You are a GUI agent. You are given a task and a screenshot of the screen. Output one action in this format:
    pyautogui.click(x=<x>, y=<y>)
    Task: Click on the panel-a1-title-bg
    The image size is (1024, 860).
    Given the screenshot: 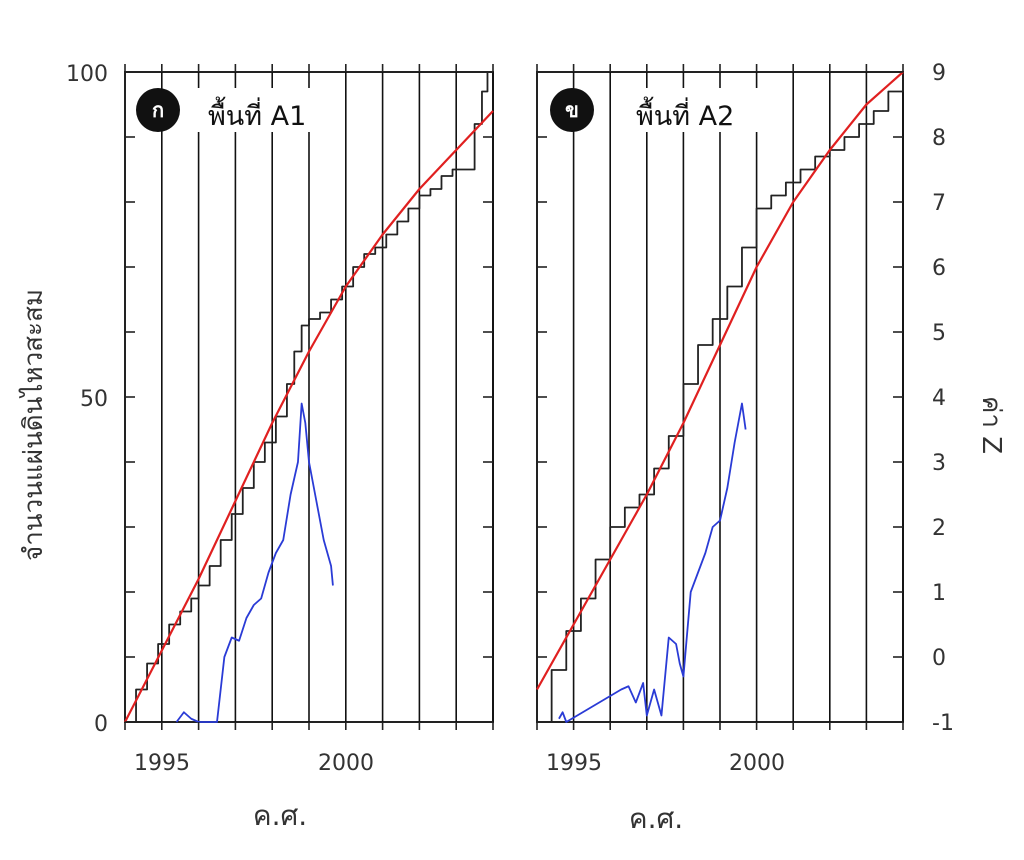 What is the action you would take?
    pyautogui.click(x=266, y=110)
    